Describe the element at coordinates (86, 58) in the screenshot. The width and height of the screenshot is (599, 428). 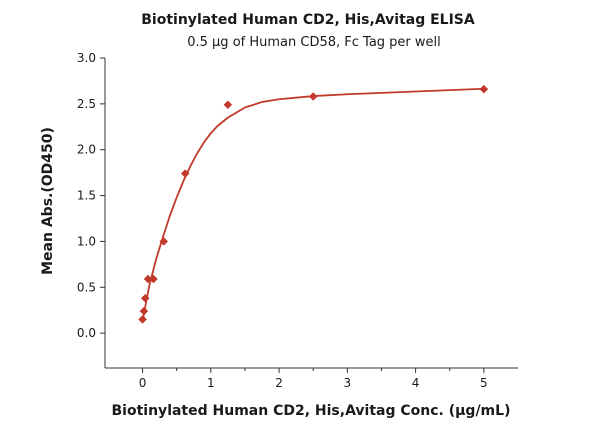
I see `y-tick-label: 3.0` at that location.